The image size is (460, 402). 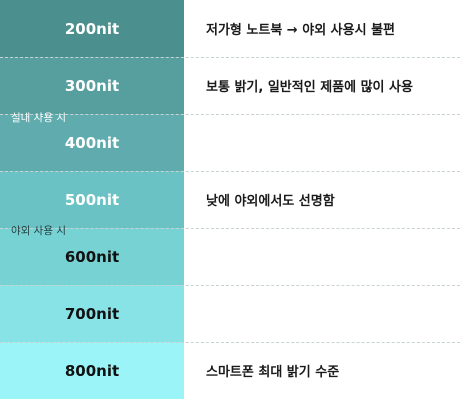 What do you see at coordinates (270, 201) in the screenshot?
I see `row-desc-500: 낮에 야외에서도 선명함` at bounding box center [270, 201].